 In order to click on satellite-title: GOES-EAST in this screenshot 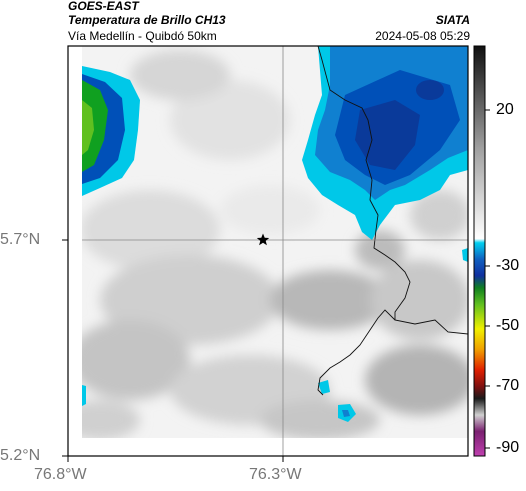, I will do `click(103, 6)`.